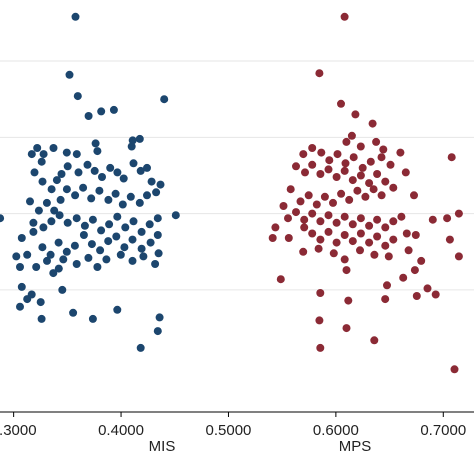 Image resolution: width=474 pixels, height=474 pixels. I want to click on x-tick-label-4: 0.7000, so click(443, 430).